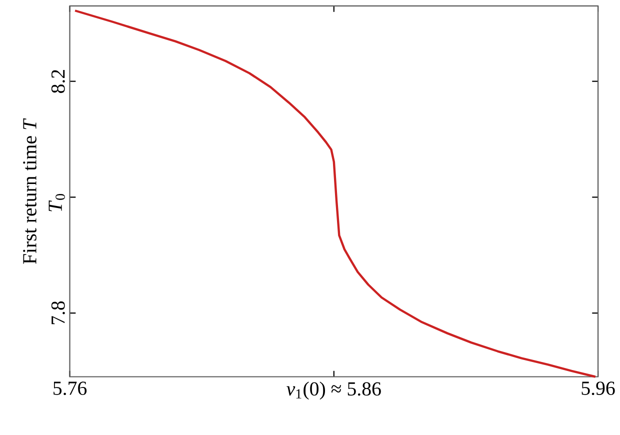 The image size is (620, 435). Describe the element at coordinates (29, 191) in the screenshot. I see `y-axis-title: First return time T` at that location.